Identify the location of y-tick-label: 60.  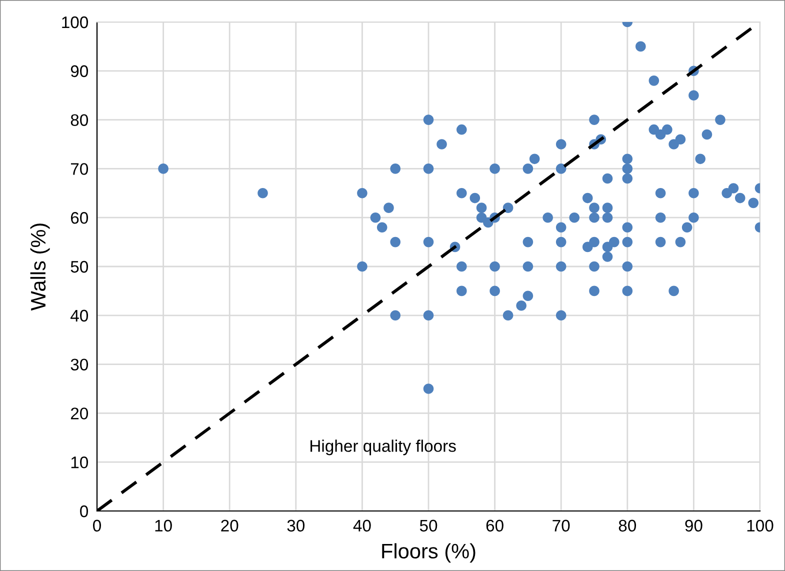
(79, 218).